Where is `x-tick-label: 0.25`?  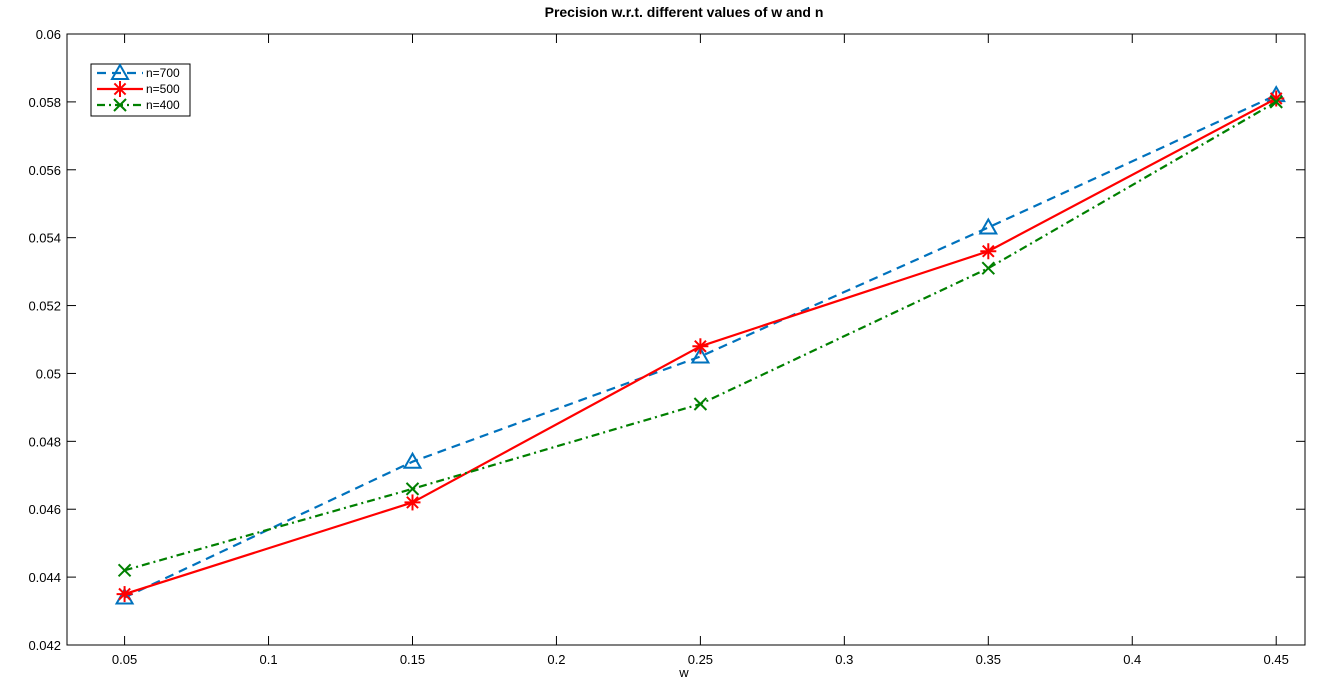
x-tick-label: 0.25 is located at coordinates (700, 659).